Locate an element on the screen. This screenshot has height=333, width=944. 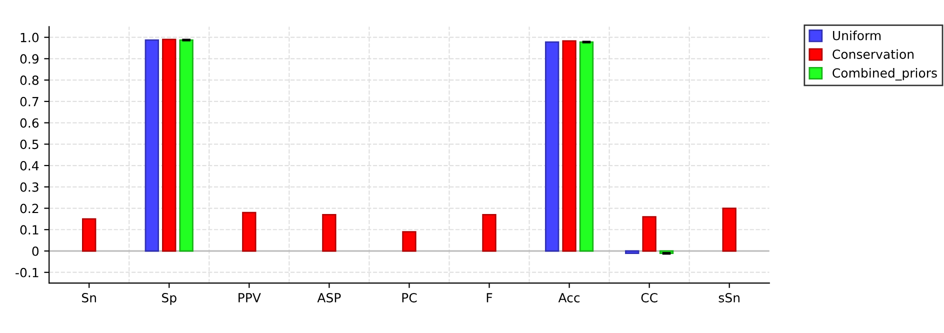
x-tick-label: Sp is located at coordinates (169, 298).